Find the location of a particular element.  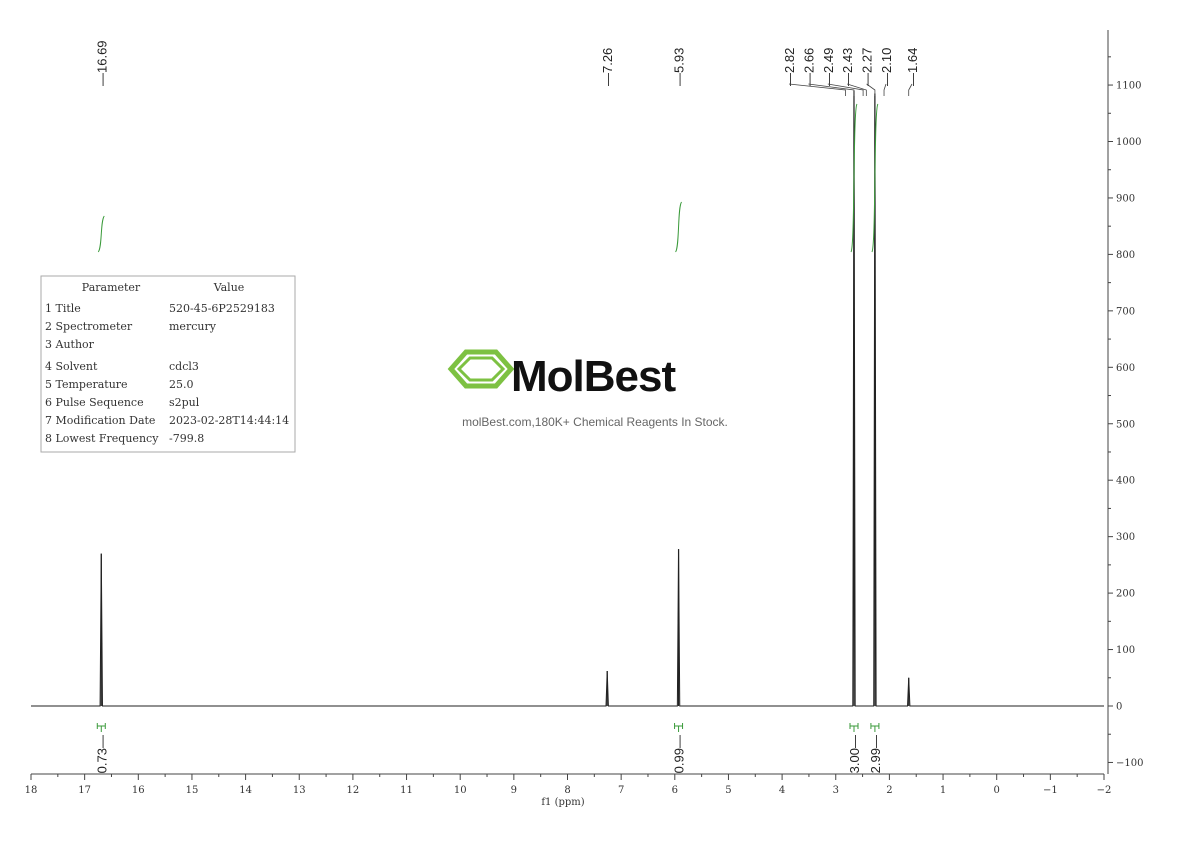

param-row-name: 4 Solvent is located at coordinates (71, 366).